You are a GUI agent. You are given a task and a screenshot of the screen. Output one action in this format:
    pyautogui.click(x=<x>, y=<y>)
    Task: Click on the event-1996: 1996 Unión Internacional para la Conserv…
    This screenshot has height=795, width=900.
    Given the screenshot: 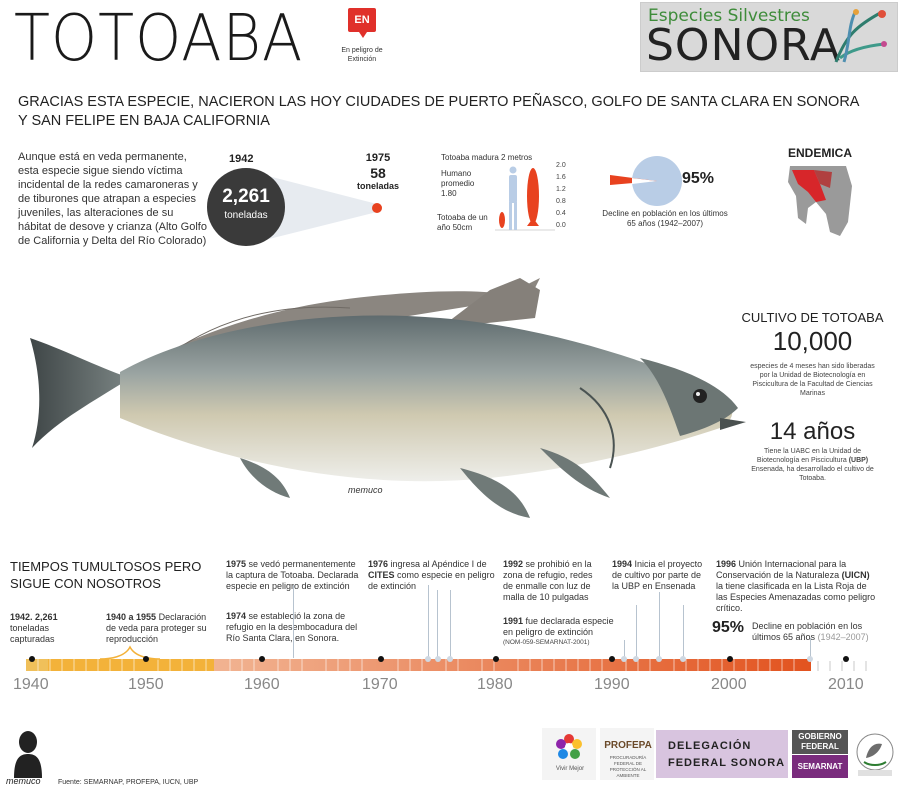 What is the action you would take?
    pyautogui.click(x=796, y=586)
    